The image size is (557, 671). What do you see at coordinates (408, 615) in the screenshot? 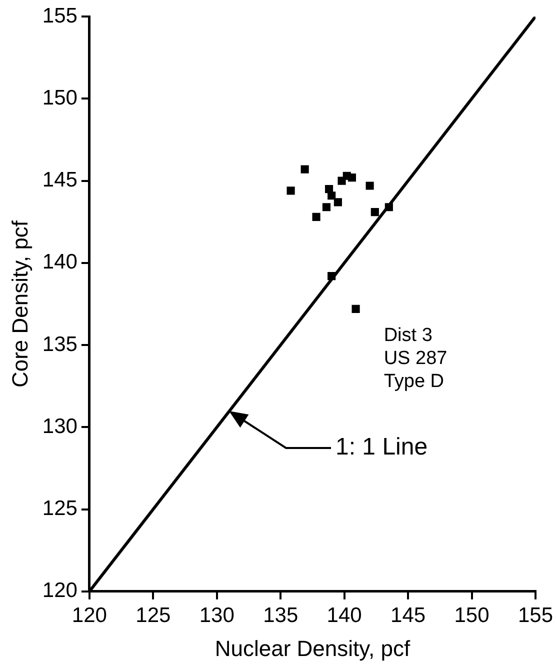
I see `x-tick-label: 145` at bounding box center [408, 615].